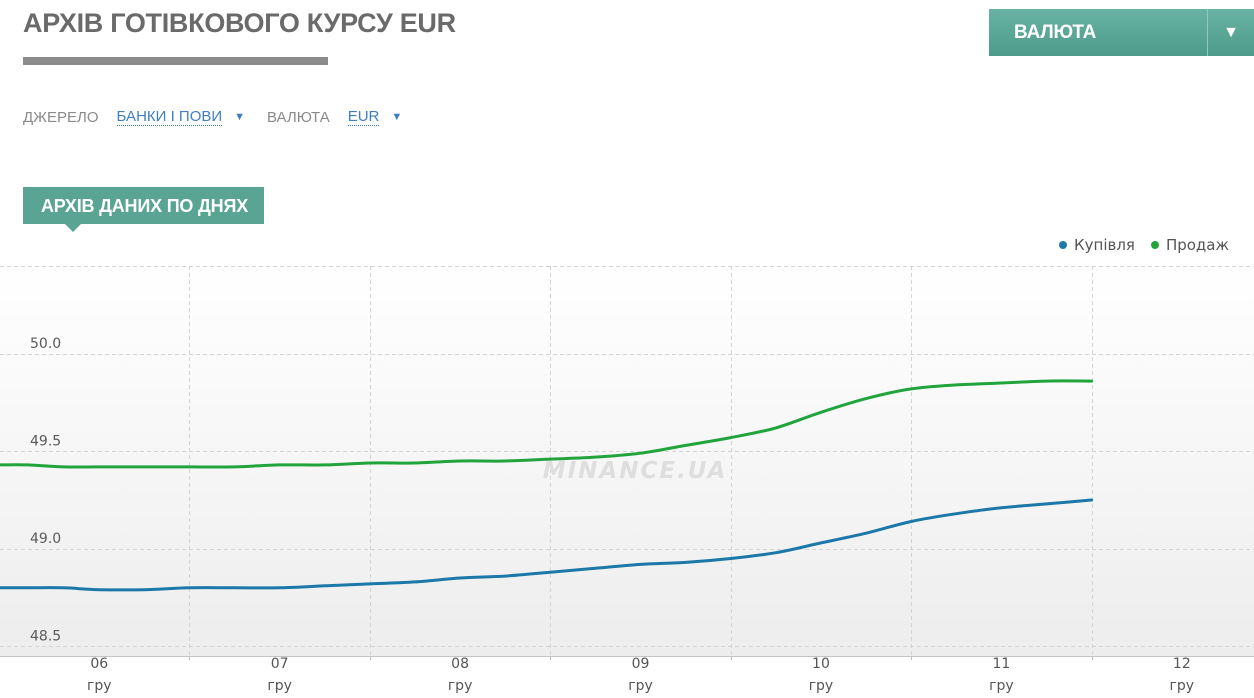 This screenshot has height=698, width=1254. Describe the element at coordinates (1154, 245) in the screenshot. I see `legend-dot-sell` at that location.